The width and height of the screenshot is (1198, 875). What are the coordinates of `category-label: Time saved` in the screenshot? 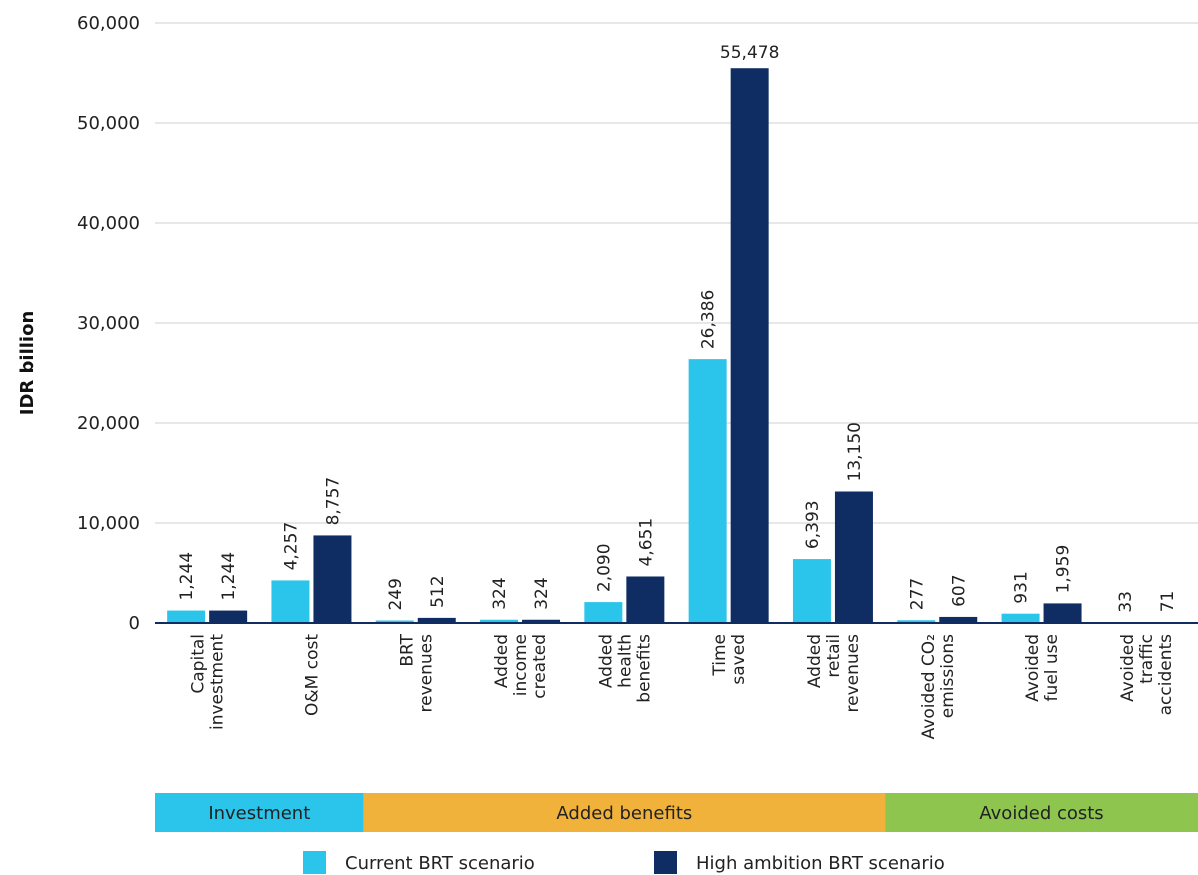 It's located at (729, 659).